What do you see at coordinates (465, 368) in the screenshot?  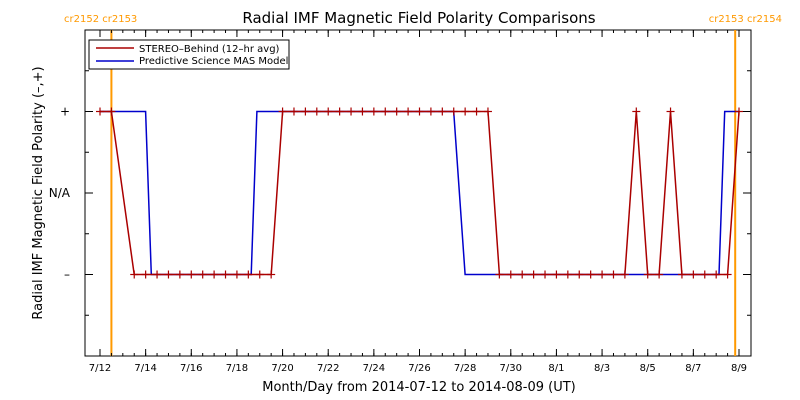 I see `x-tick-label: 7/28` at bounding box center [465, 368].